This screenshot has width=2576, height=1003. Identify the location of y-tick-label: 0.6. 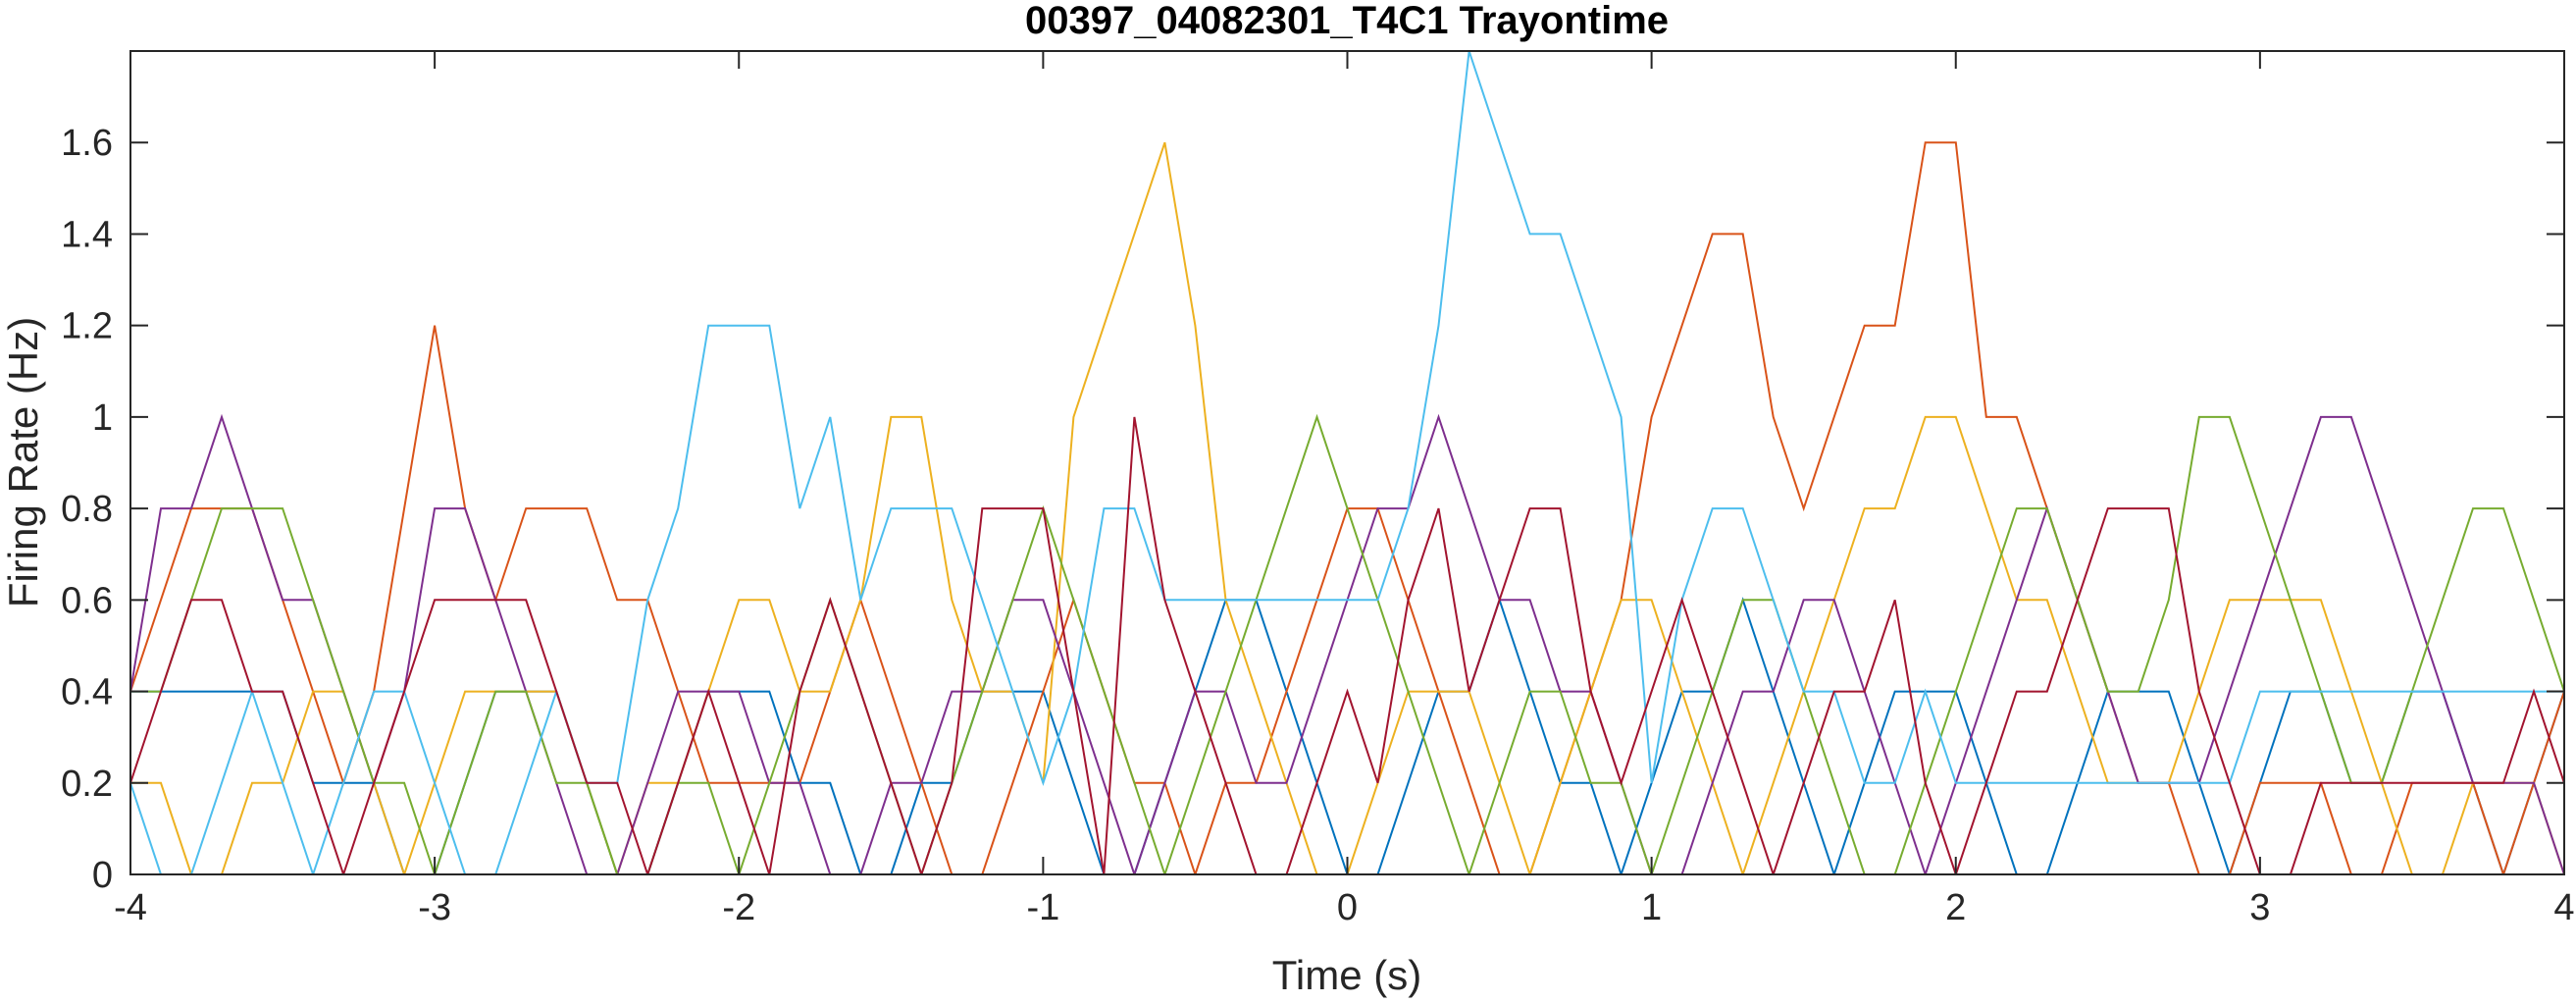
(87, 600).